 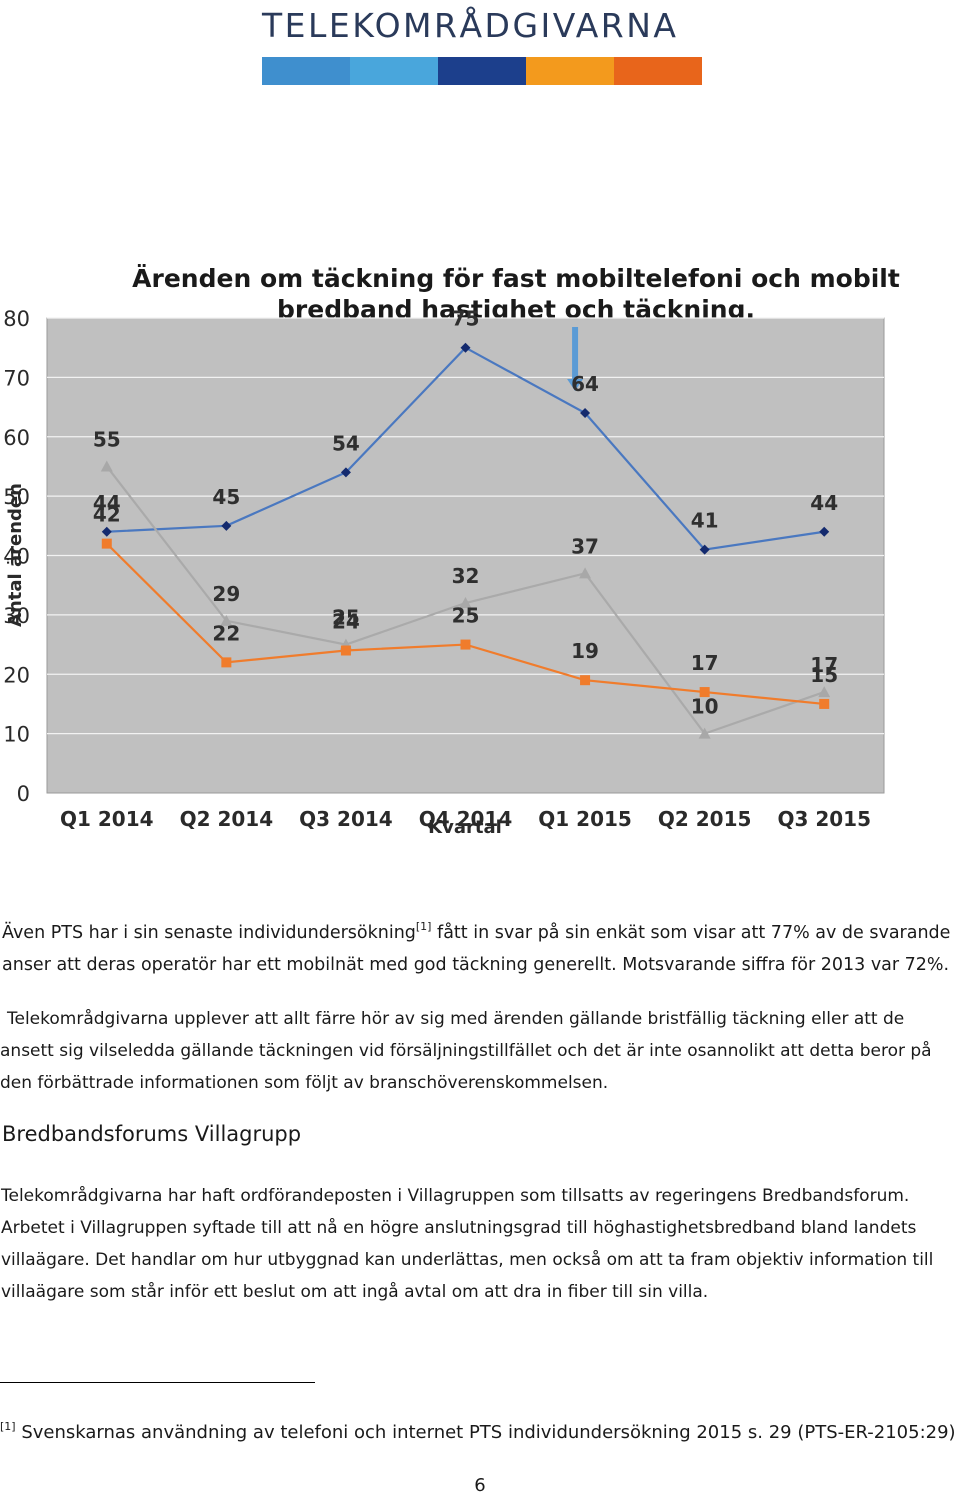 I want to click on footnote-separator, so click(x=157, y=1382).